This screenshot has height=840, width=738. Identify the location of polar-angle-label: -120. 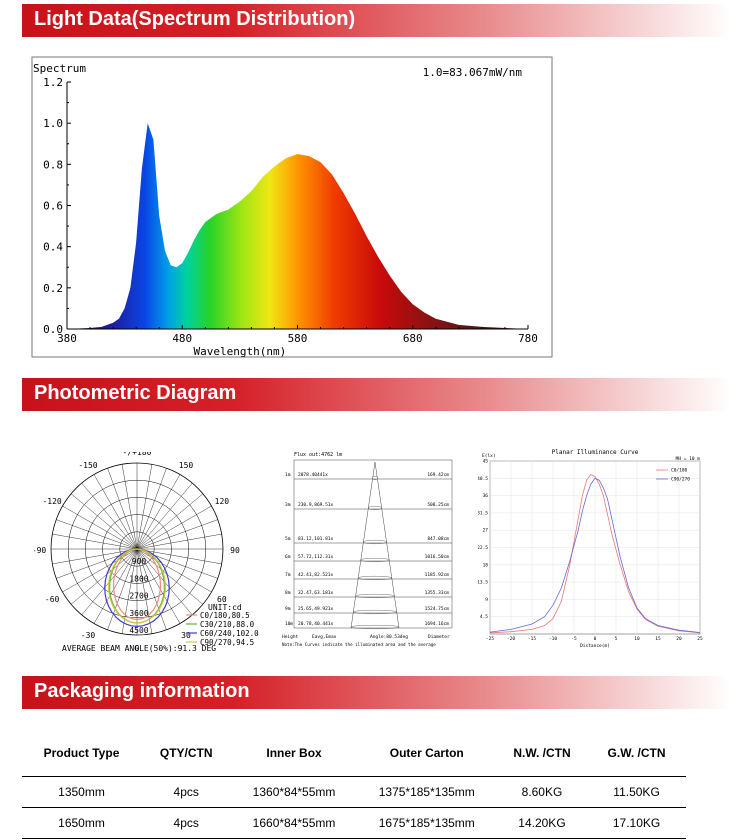
(51, 501).